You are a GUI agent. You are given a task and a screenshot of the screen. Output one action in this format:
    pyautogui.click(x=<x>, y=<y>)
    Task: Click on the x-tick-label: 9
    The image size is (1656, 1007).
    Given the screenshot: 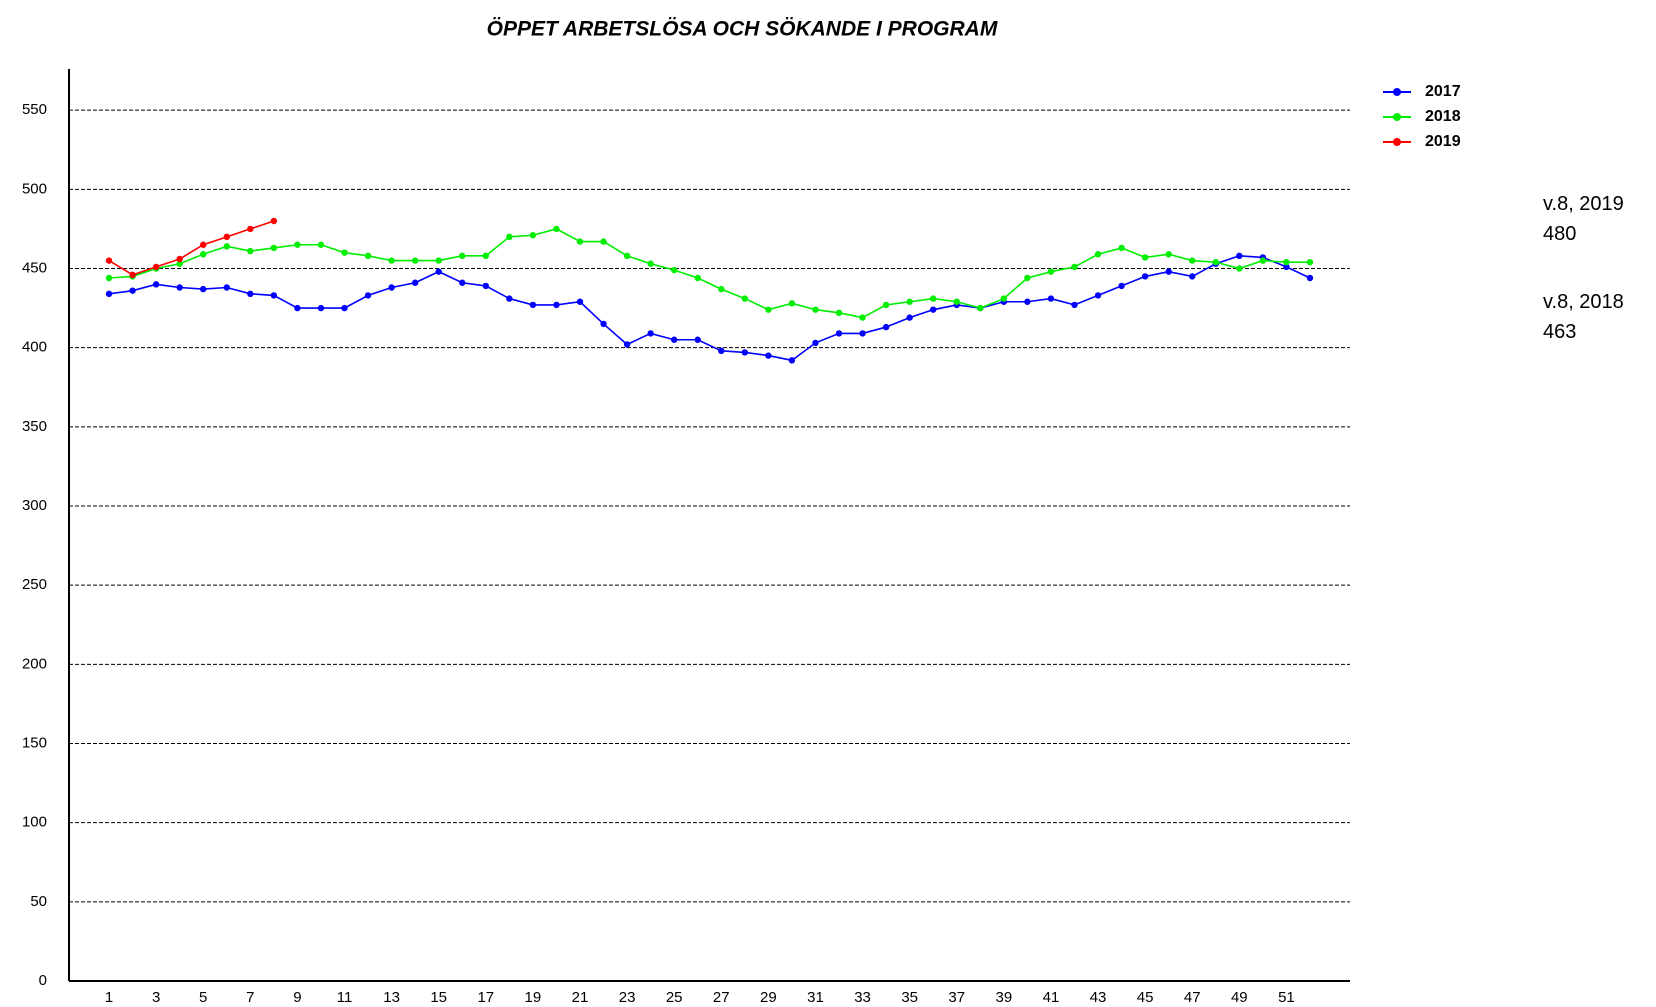 What is the action you would take?
    pyautogui.click(x=297, y=997)
    